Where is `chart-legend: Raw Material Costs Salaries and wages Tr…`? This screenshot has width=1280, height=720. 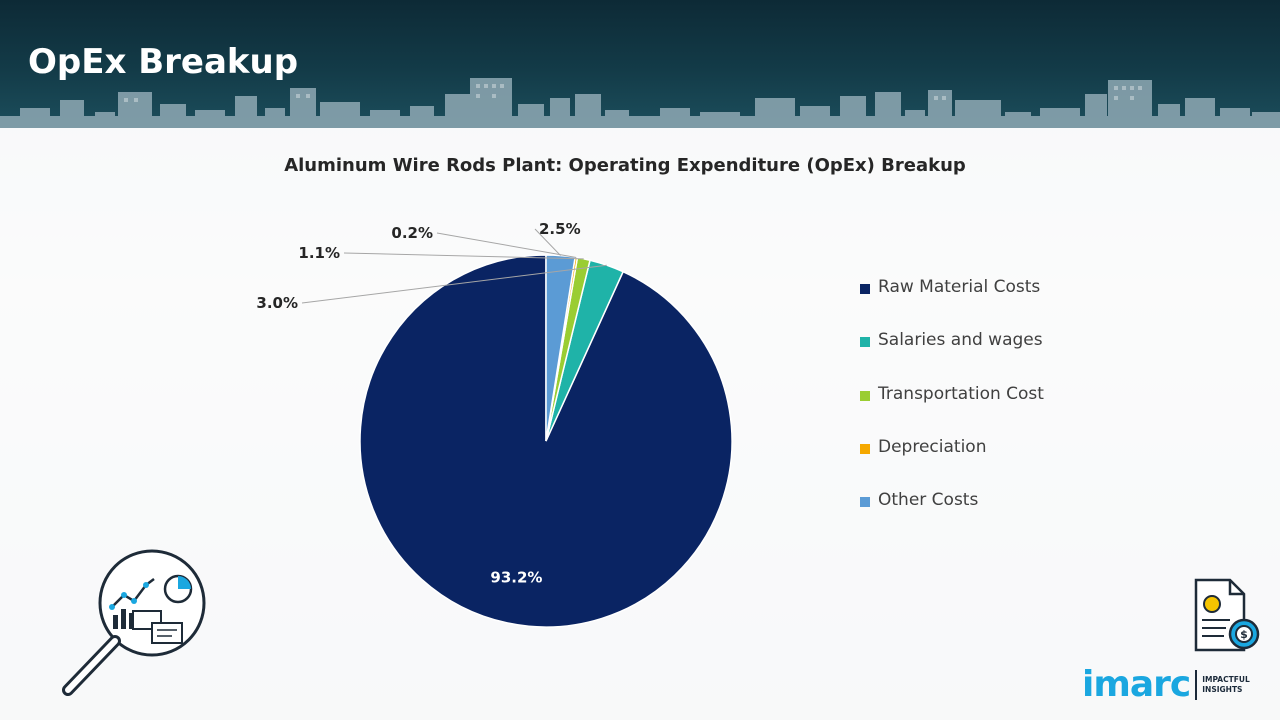 chart-legend: Raw Material Costs Salaries and wages Tr… is located at coordinates (952, 410).